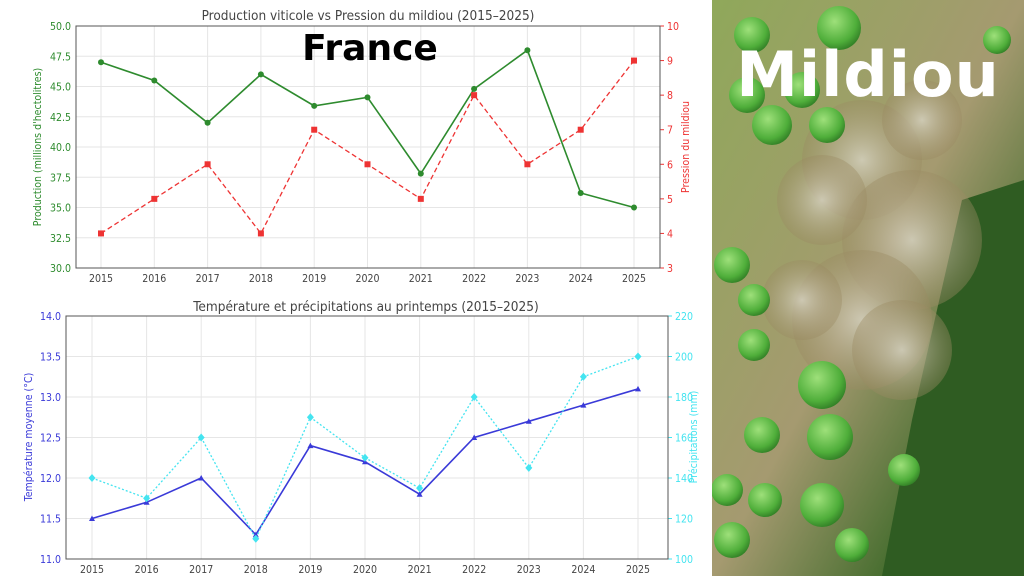 The height and width of the screenshot is (576, 1024). I want to click on y2-tick-label: 6, so click(670, 165).